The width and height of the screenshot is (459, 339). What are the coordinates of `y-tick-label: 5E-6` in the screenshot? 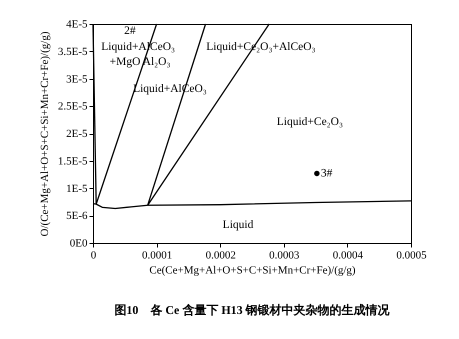 It's located at (77, 216).